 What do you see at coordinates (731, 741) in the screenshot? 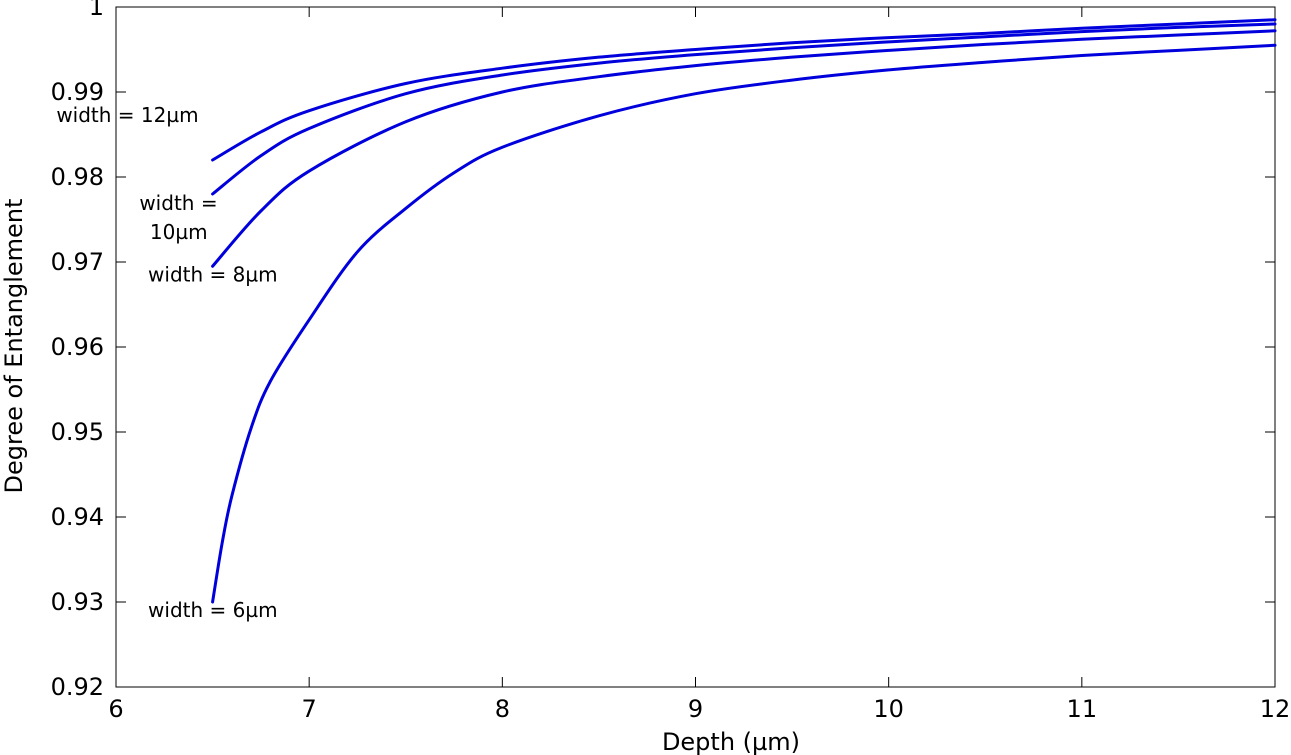
I see `x-axis-label: Depth (µm)` at bounding box center [731, 741].